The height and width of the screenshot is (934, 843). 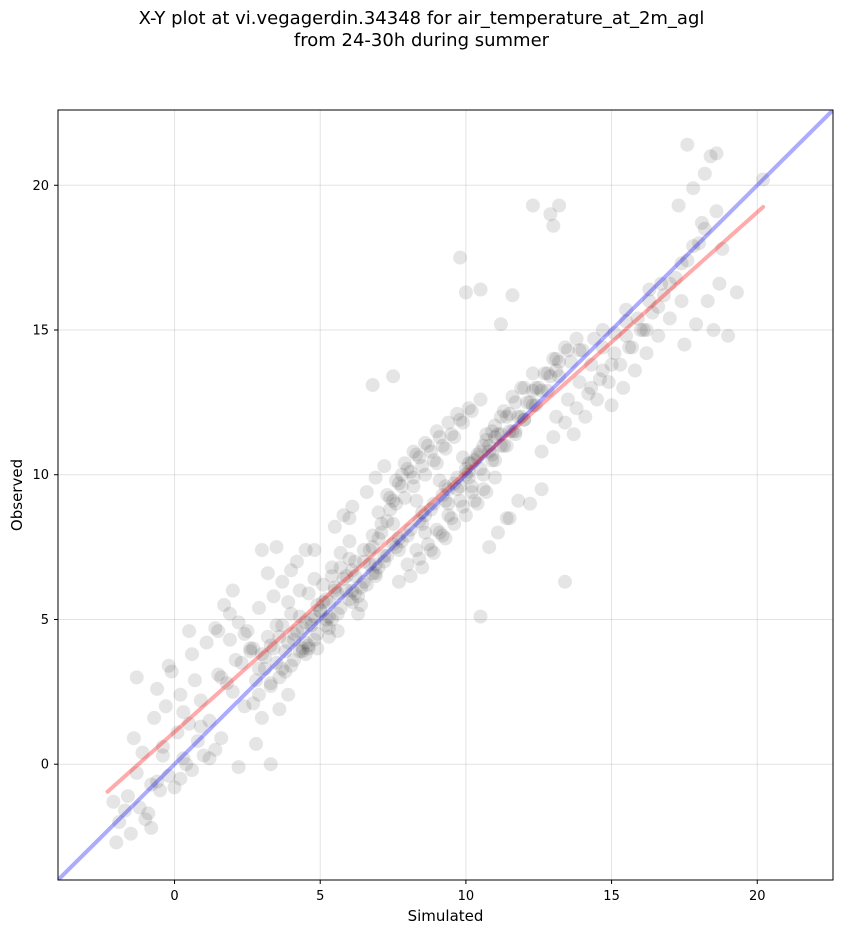 I want to click on y-tick-label: 20, so click(x=40, y=186).